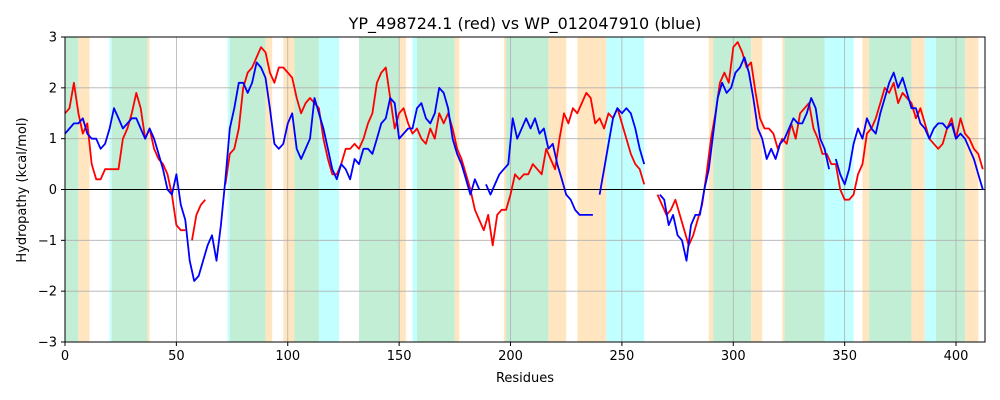  I want to click on x-tick-label: 250, so click(621, 356).